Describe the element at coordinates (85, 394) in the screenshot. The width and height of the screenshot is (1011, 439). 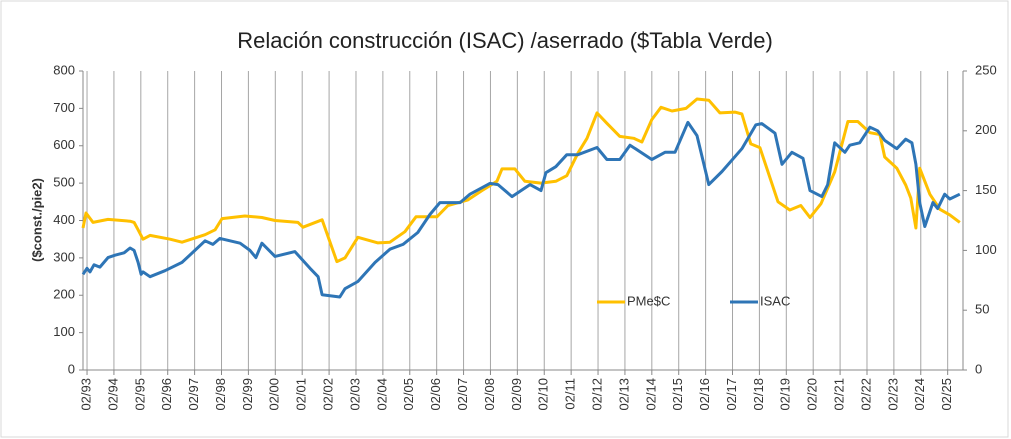
I see `x-tick-label: 02/93` at that location.